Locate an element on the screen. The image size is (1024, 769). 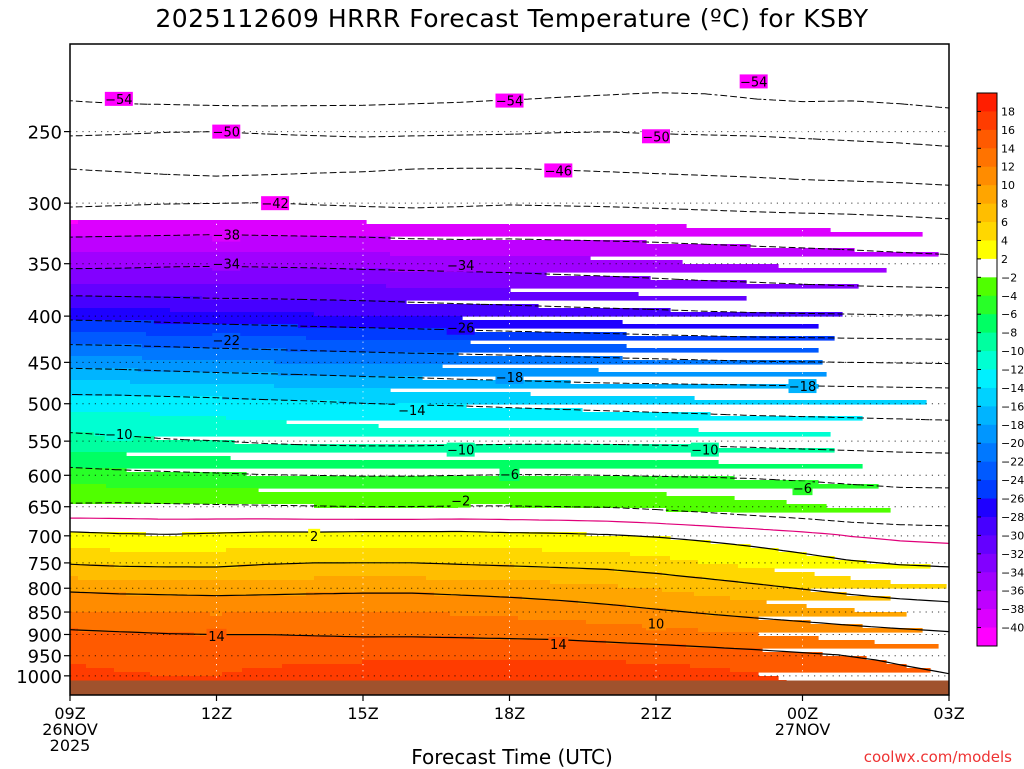
colorbar-tick-label: −4 is located at coordinates (1009, 296).